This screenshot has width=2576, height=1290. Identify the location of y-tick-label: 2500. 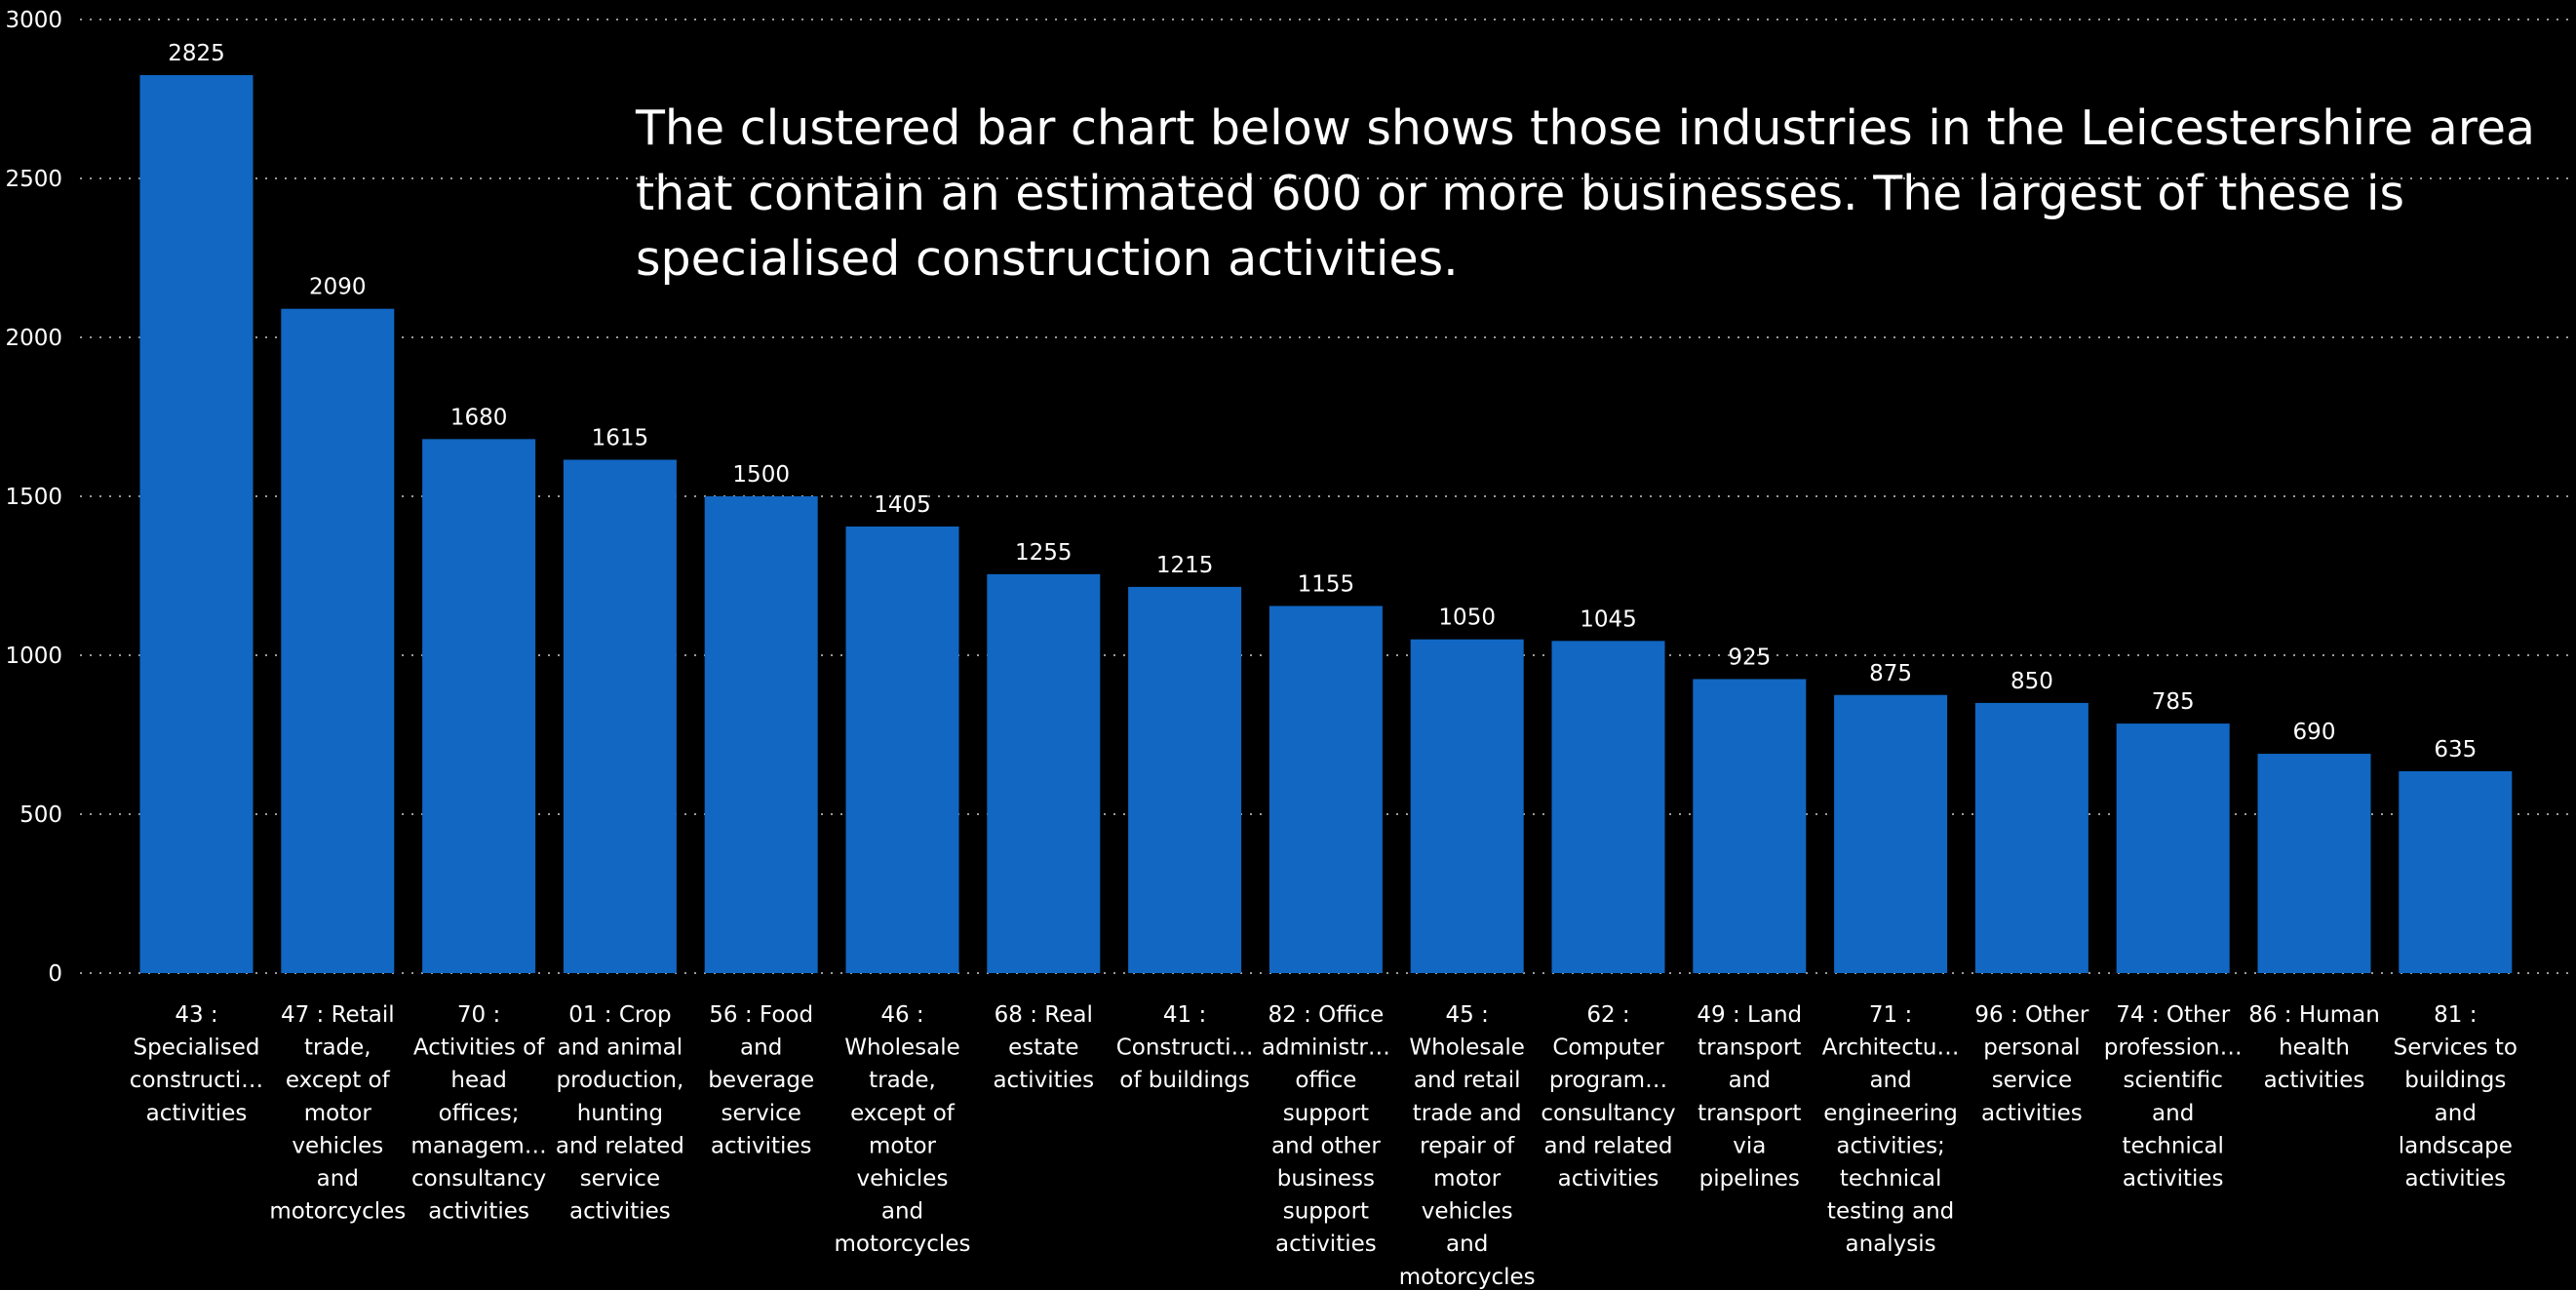
(33, 180).